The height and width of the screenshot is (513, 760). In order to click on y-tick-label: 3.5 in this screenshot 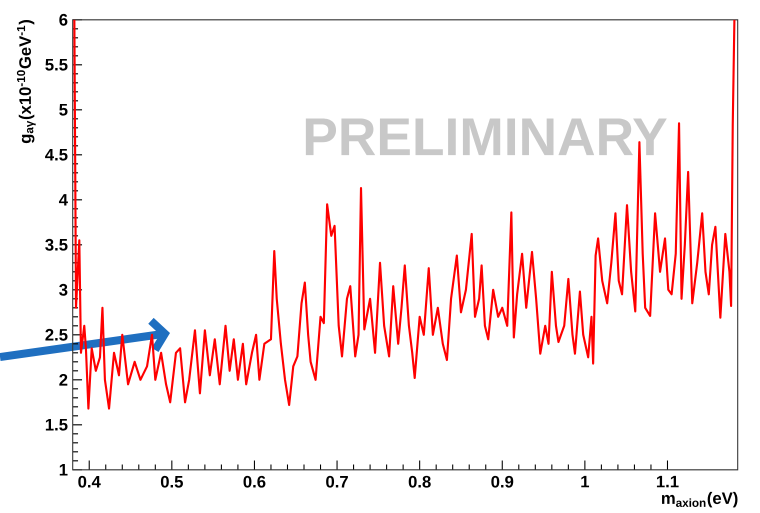, I will do `click(56, 244)`.